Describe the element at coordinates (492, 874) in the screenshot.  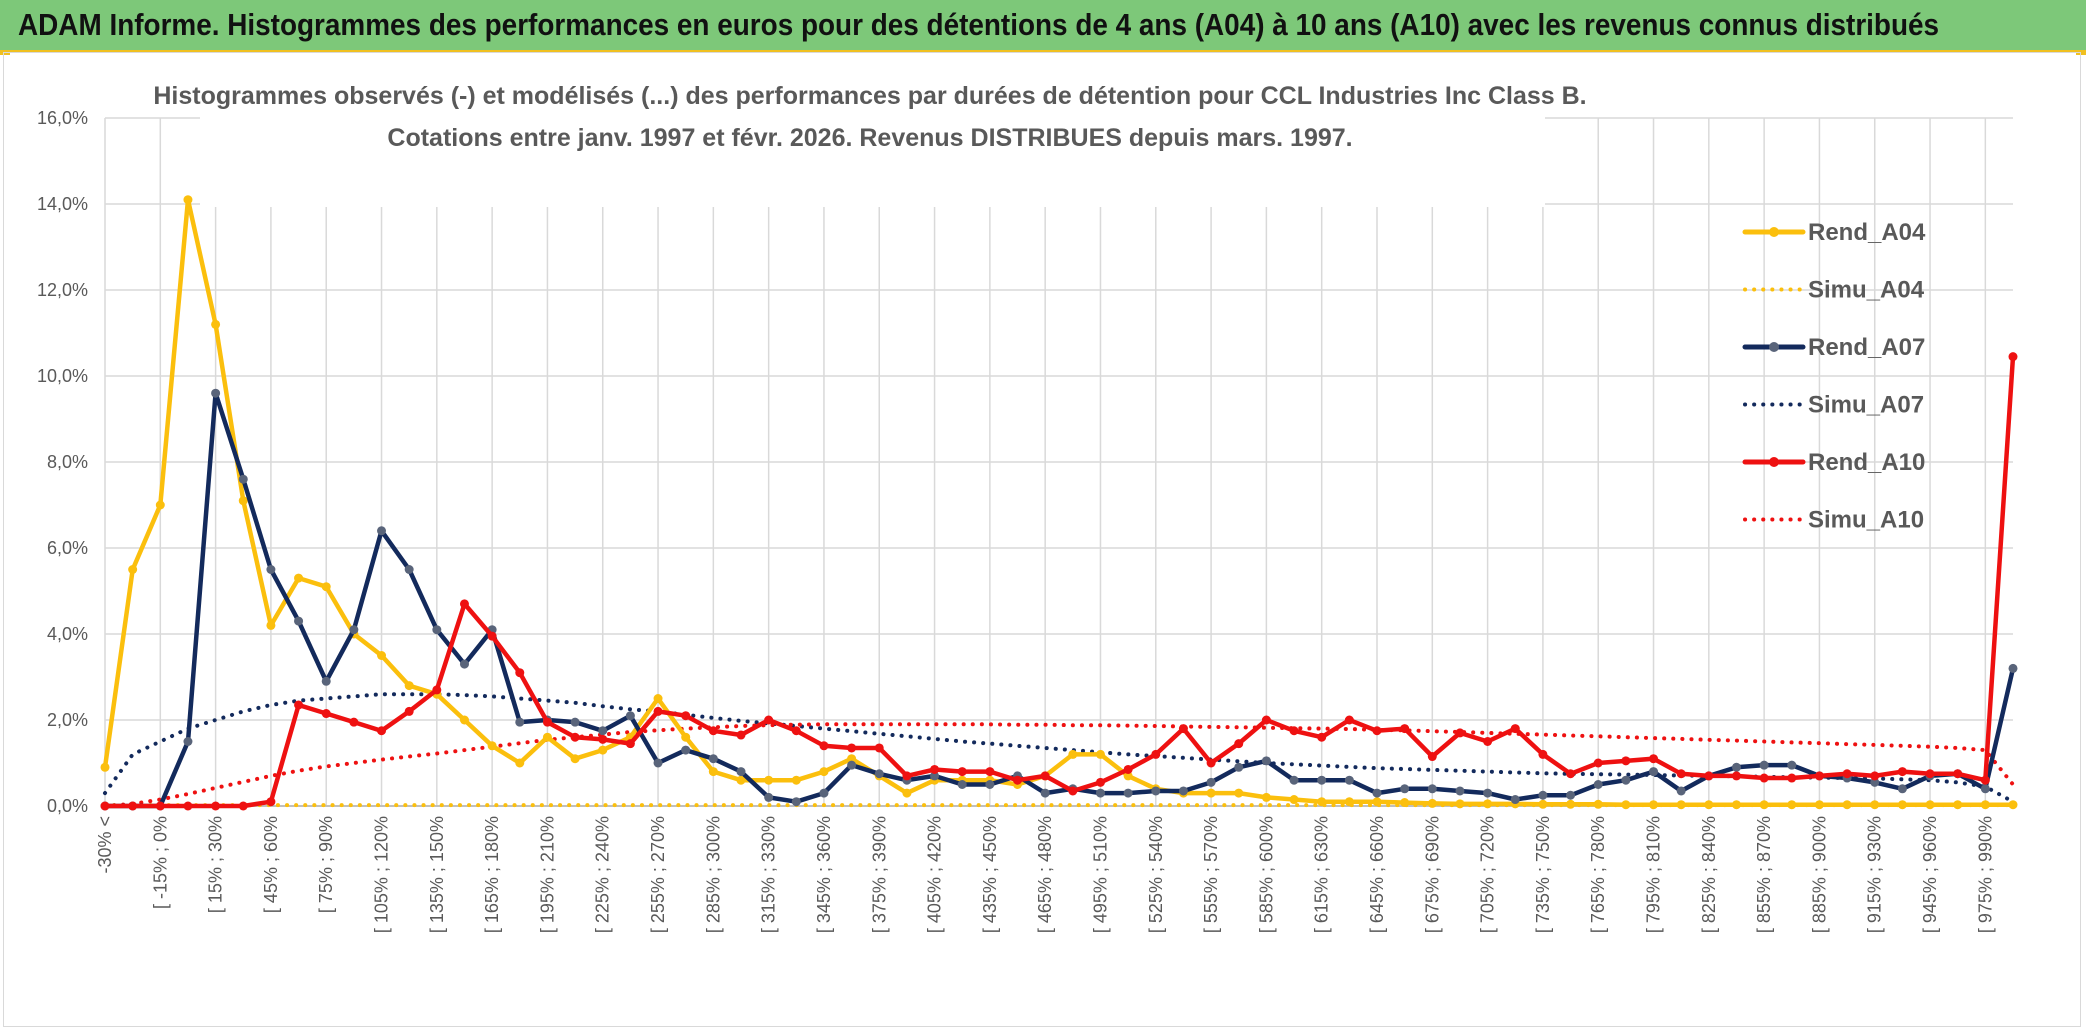
I see `x-tick-label: [ 165% ; 180%` at that location.